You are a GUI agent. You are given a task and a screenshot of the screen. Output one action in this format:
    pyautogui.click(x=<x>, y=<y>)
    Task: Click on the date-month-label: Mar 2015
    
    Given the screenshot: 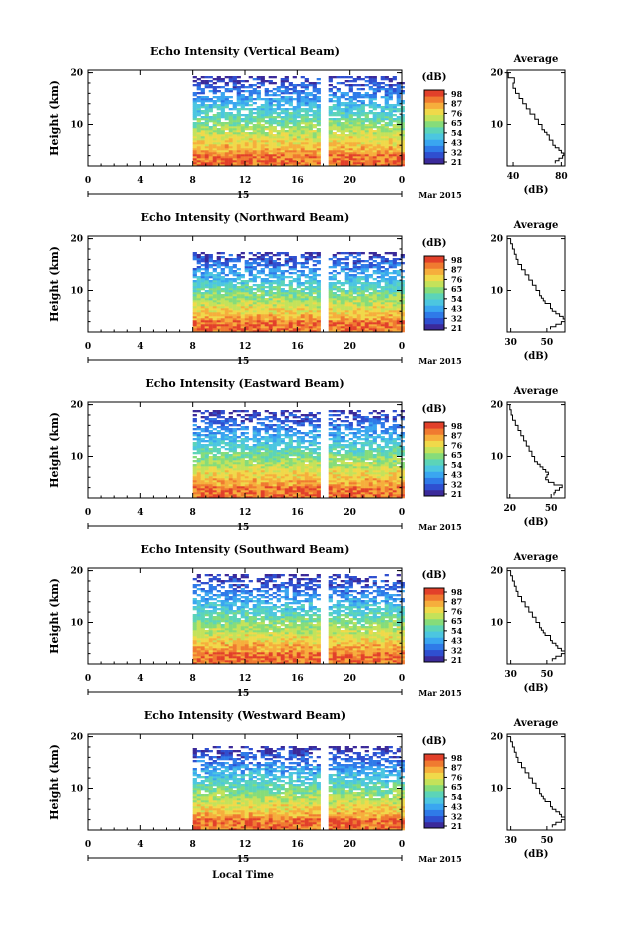 What is the action you would take?
    pyautogui.click(x=439, y=195)
    